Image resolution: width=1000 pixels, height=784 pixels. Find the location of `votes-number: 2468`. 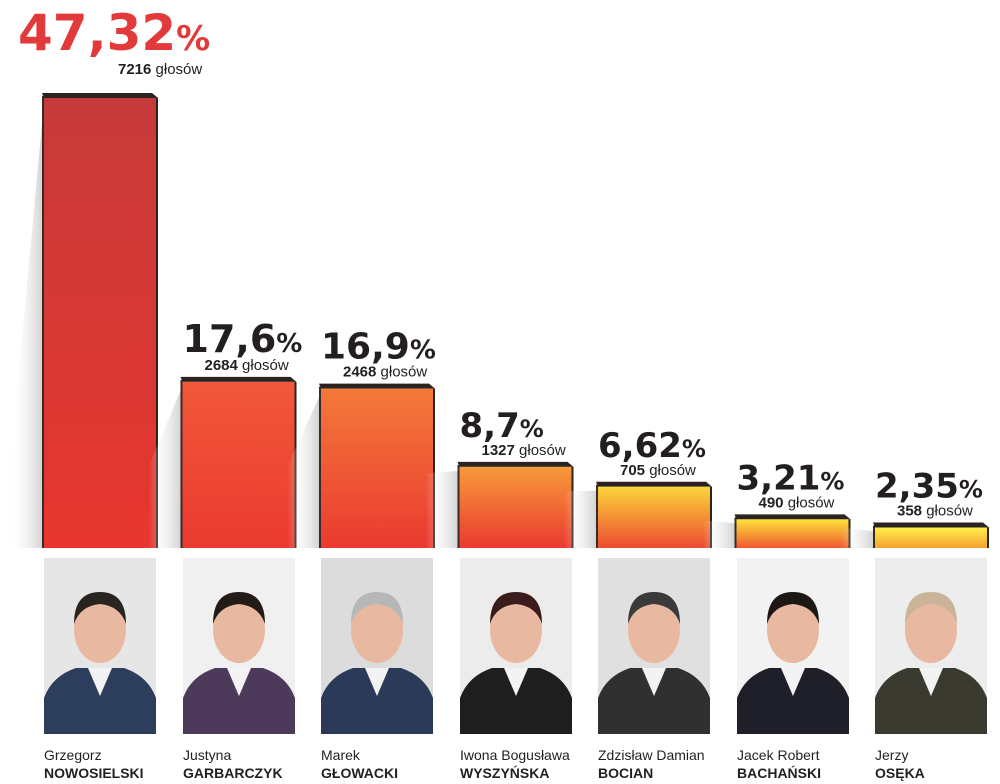

votes-number: 2468 is located at coordinates (359, 372).